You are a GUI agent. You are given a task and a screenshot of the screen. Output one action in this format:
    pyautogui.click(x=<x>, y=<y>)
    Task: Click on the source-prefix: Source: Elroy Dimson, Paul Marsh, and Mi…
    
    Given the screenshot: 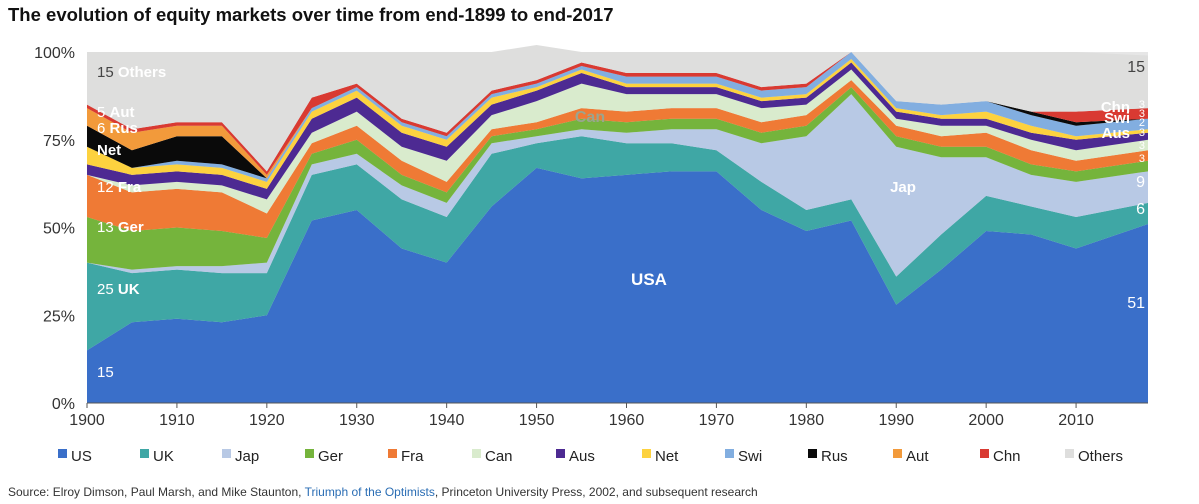 What is the action you would take?
    pyautogui.click(x=156, y=492)
    